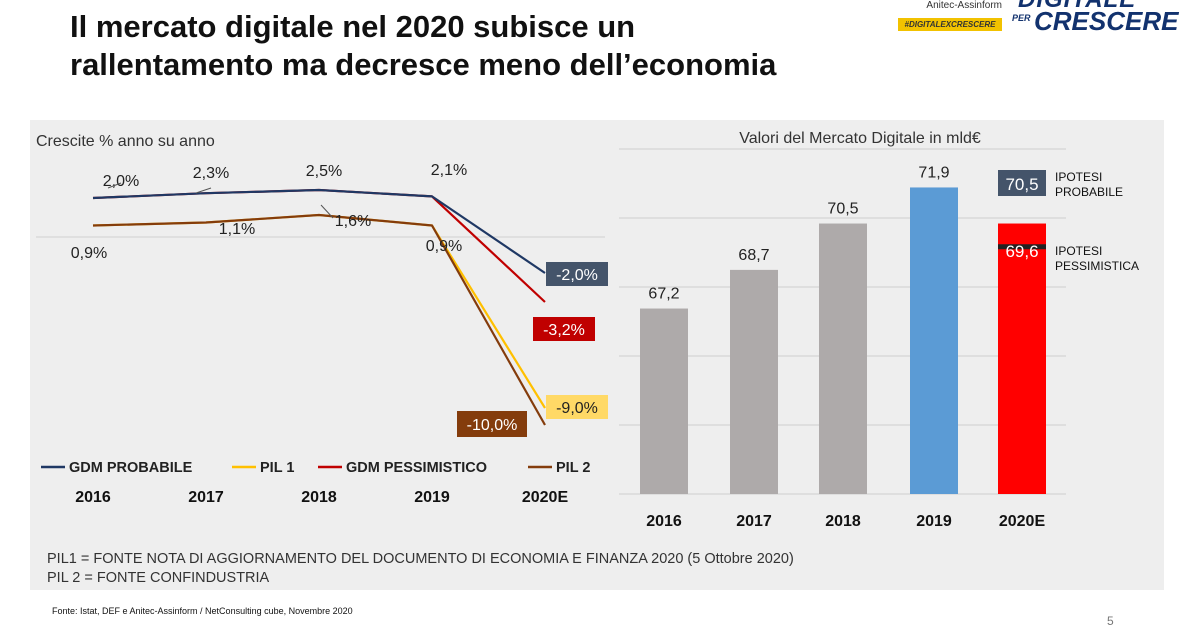  What do you see at coordinates (664, 401) in the screenshot?
I see `bar-2016` at bounding box center [664, 401].